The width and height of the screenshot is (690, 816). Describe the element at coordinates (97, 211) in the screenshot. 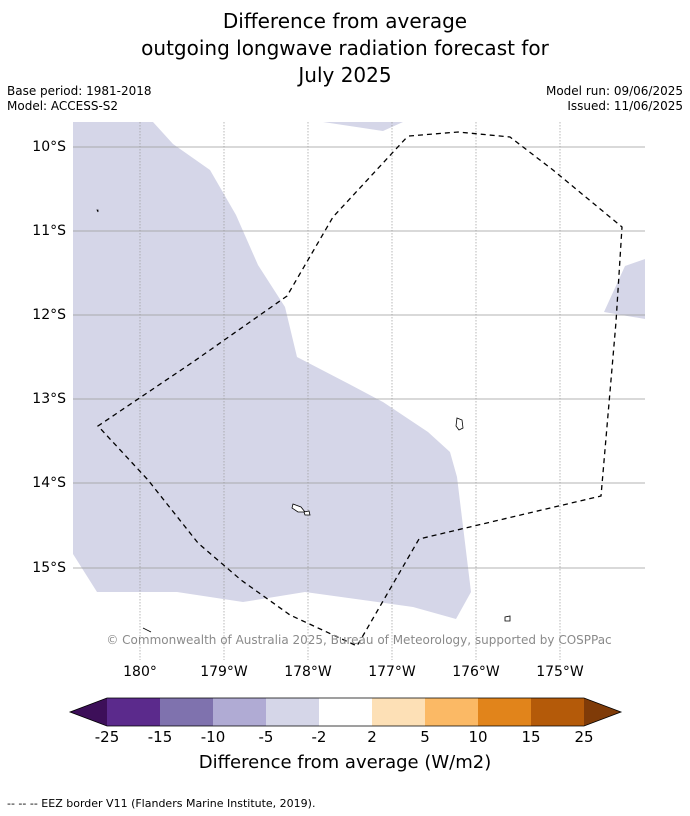

I see `island-small-west` at that location.